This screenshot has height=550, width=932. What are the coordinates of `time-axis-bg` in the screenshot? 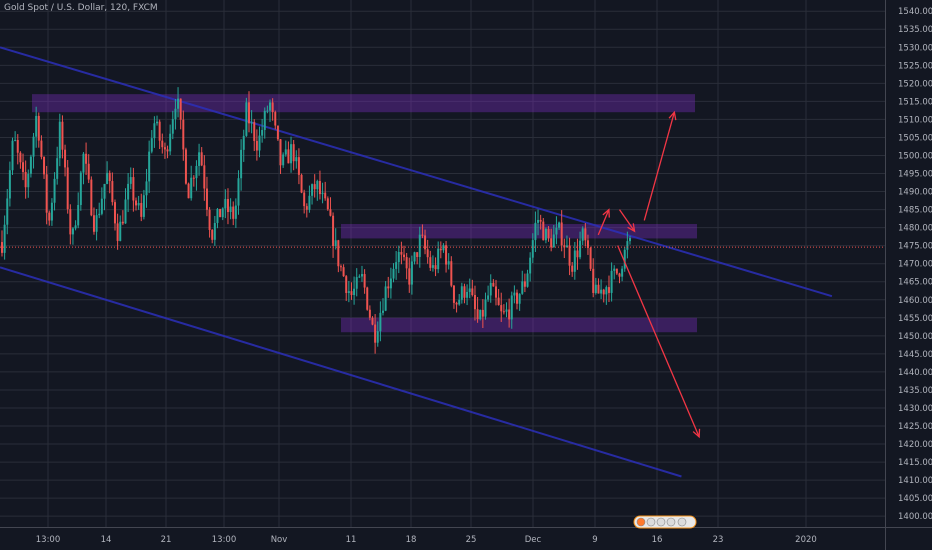 It's located at (442, 538).